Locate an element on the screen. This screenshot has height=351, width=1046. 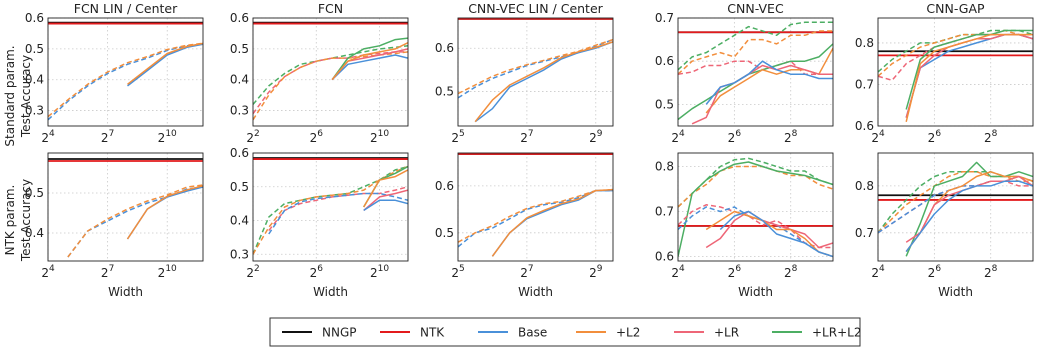
row-label-standard: Standard param. is located at coordinates (10, 95).